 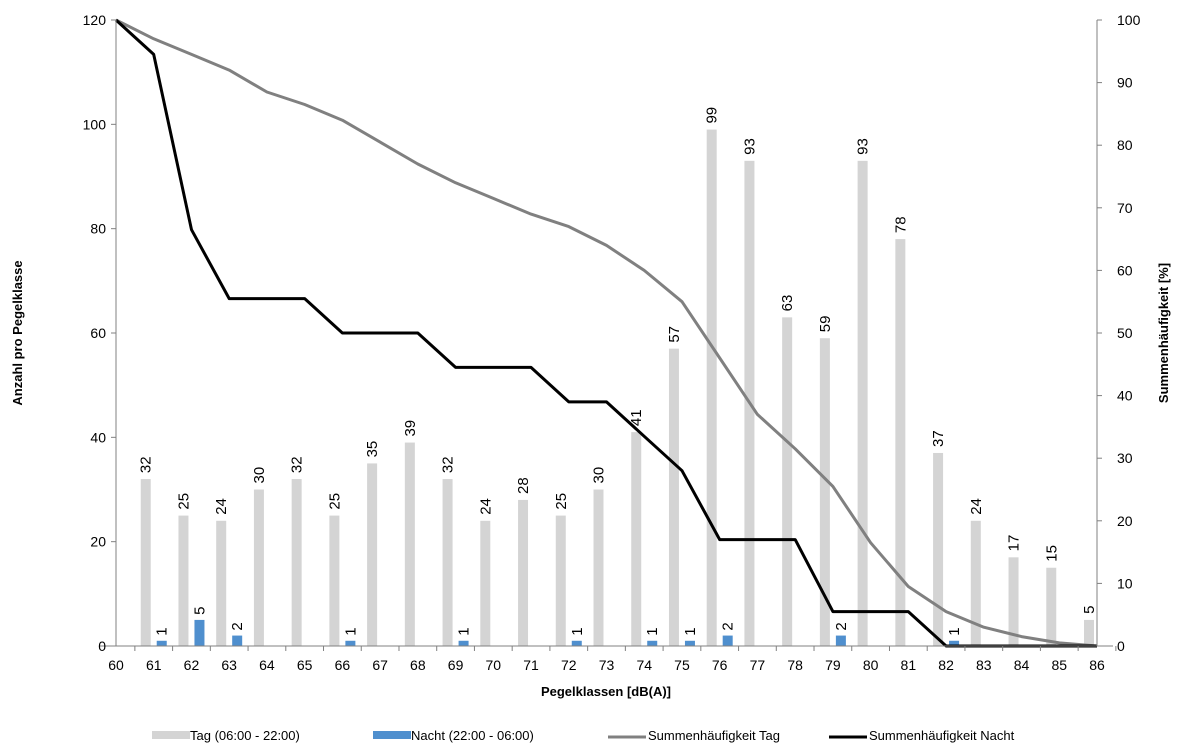 I want to click on data-label-tag-69: 32, so click(x=448, y=464).